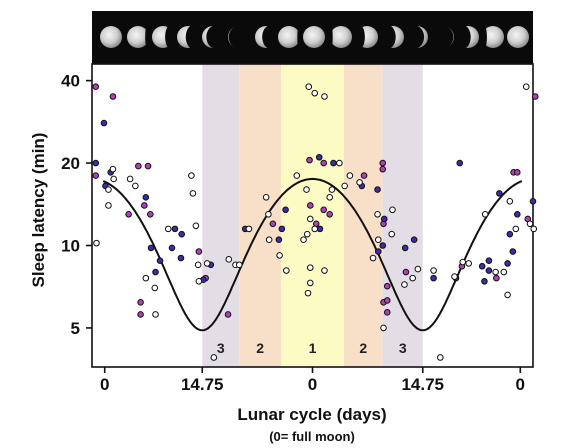 Image resolution: width=580 pixels, height=448 pixels. What do you see at coordinates (314, 37) in the screenshot?
I see `moon-phases` at bounding box center [314, 37].